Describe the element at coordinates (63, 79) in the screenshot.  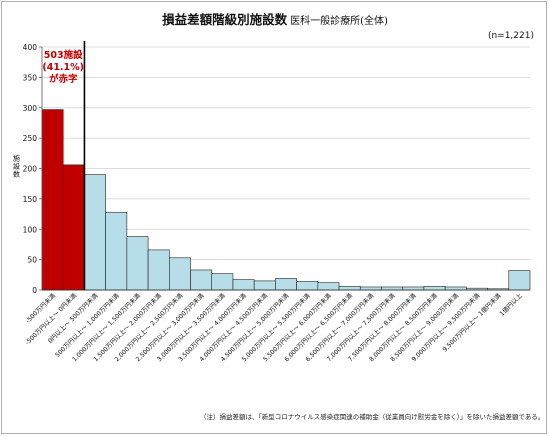
I see `annotation-line: が赤字` at that location.